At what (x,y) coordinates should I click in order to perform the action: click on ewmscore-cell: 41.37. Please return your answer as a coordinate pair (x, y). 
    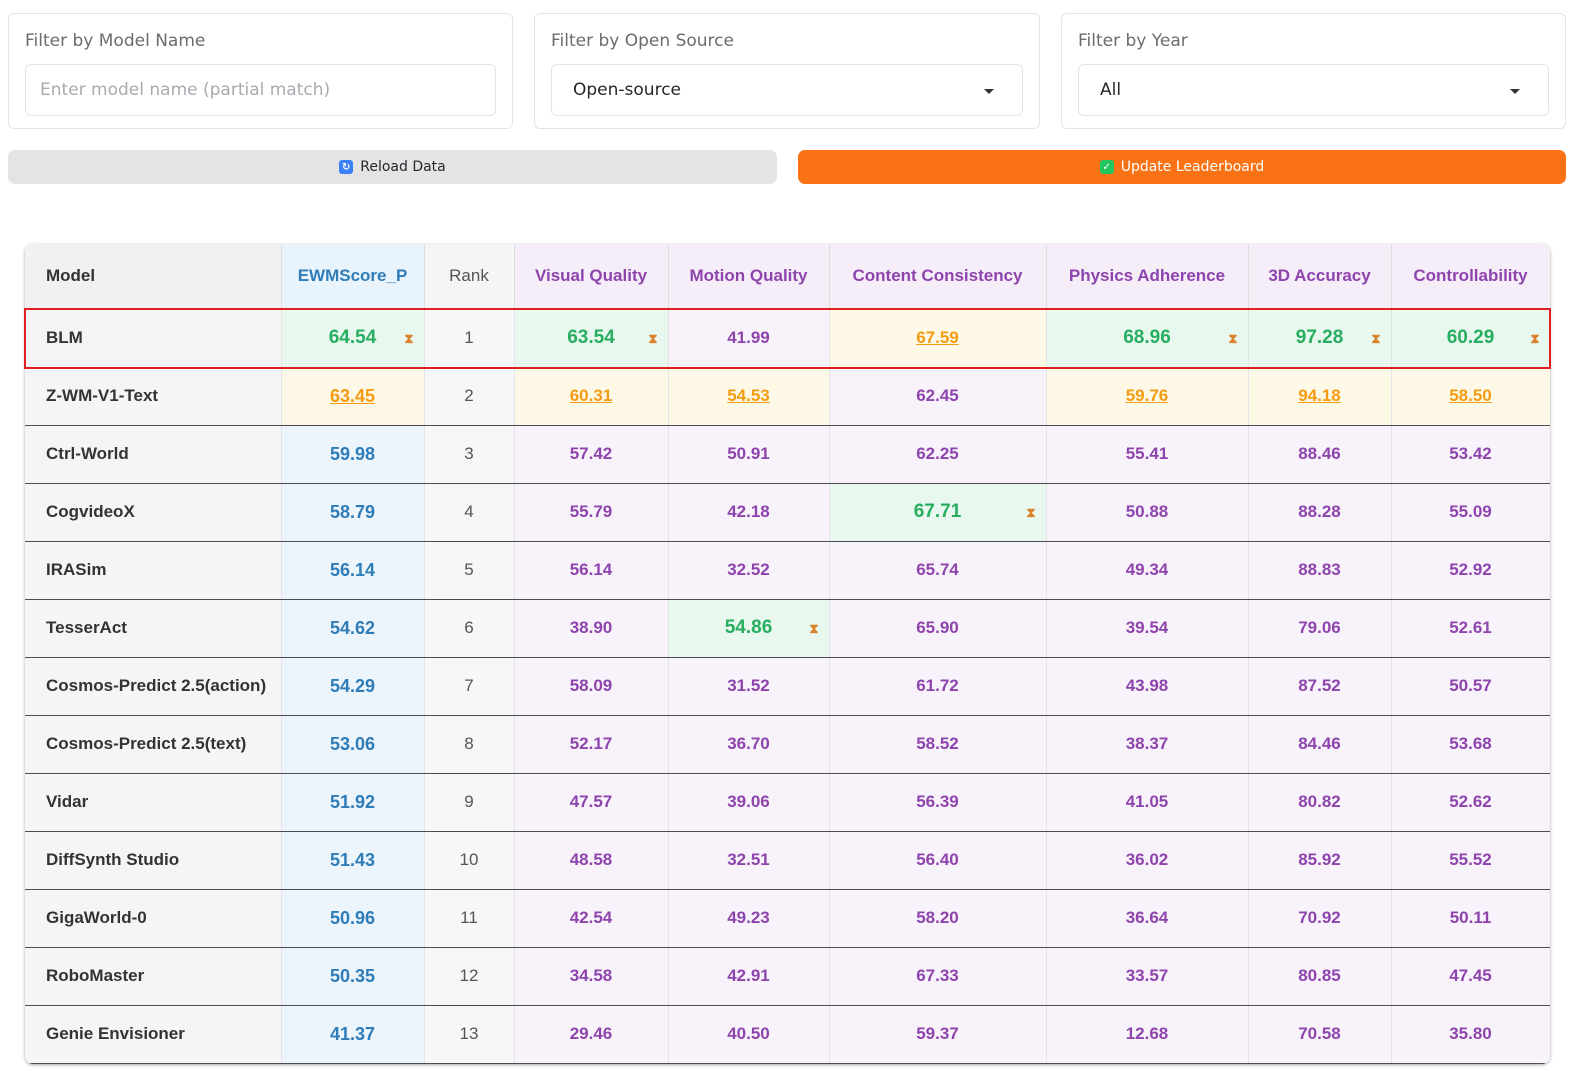
    Looking at the image, I should click on (353, 1034).